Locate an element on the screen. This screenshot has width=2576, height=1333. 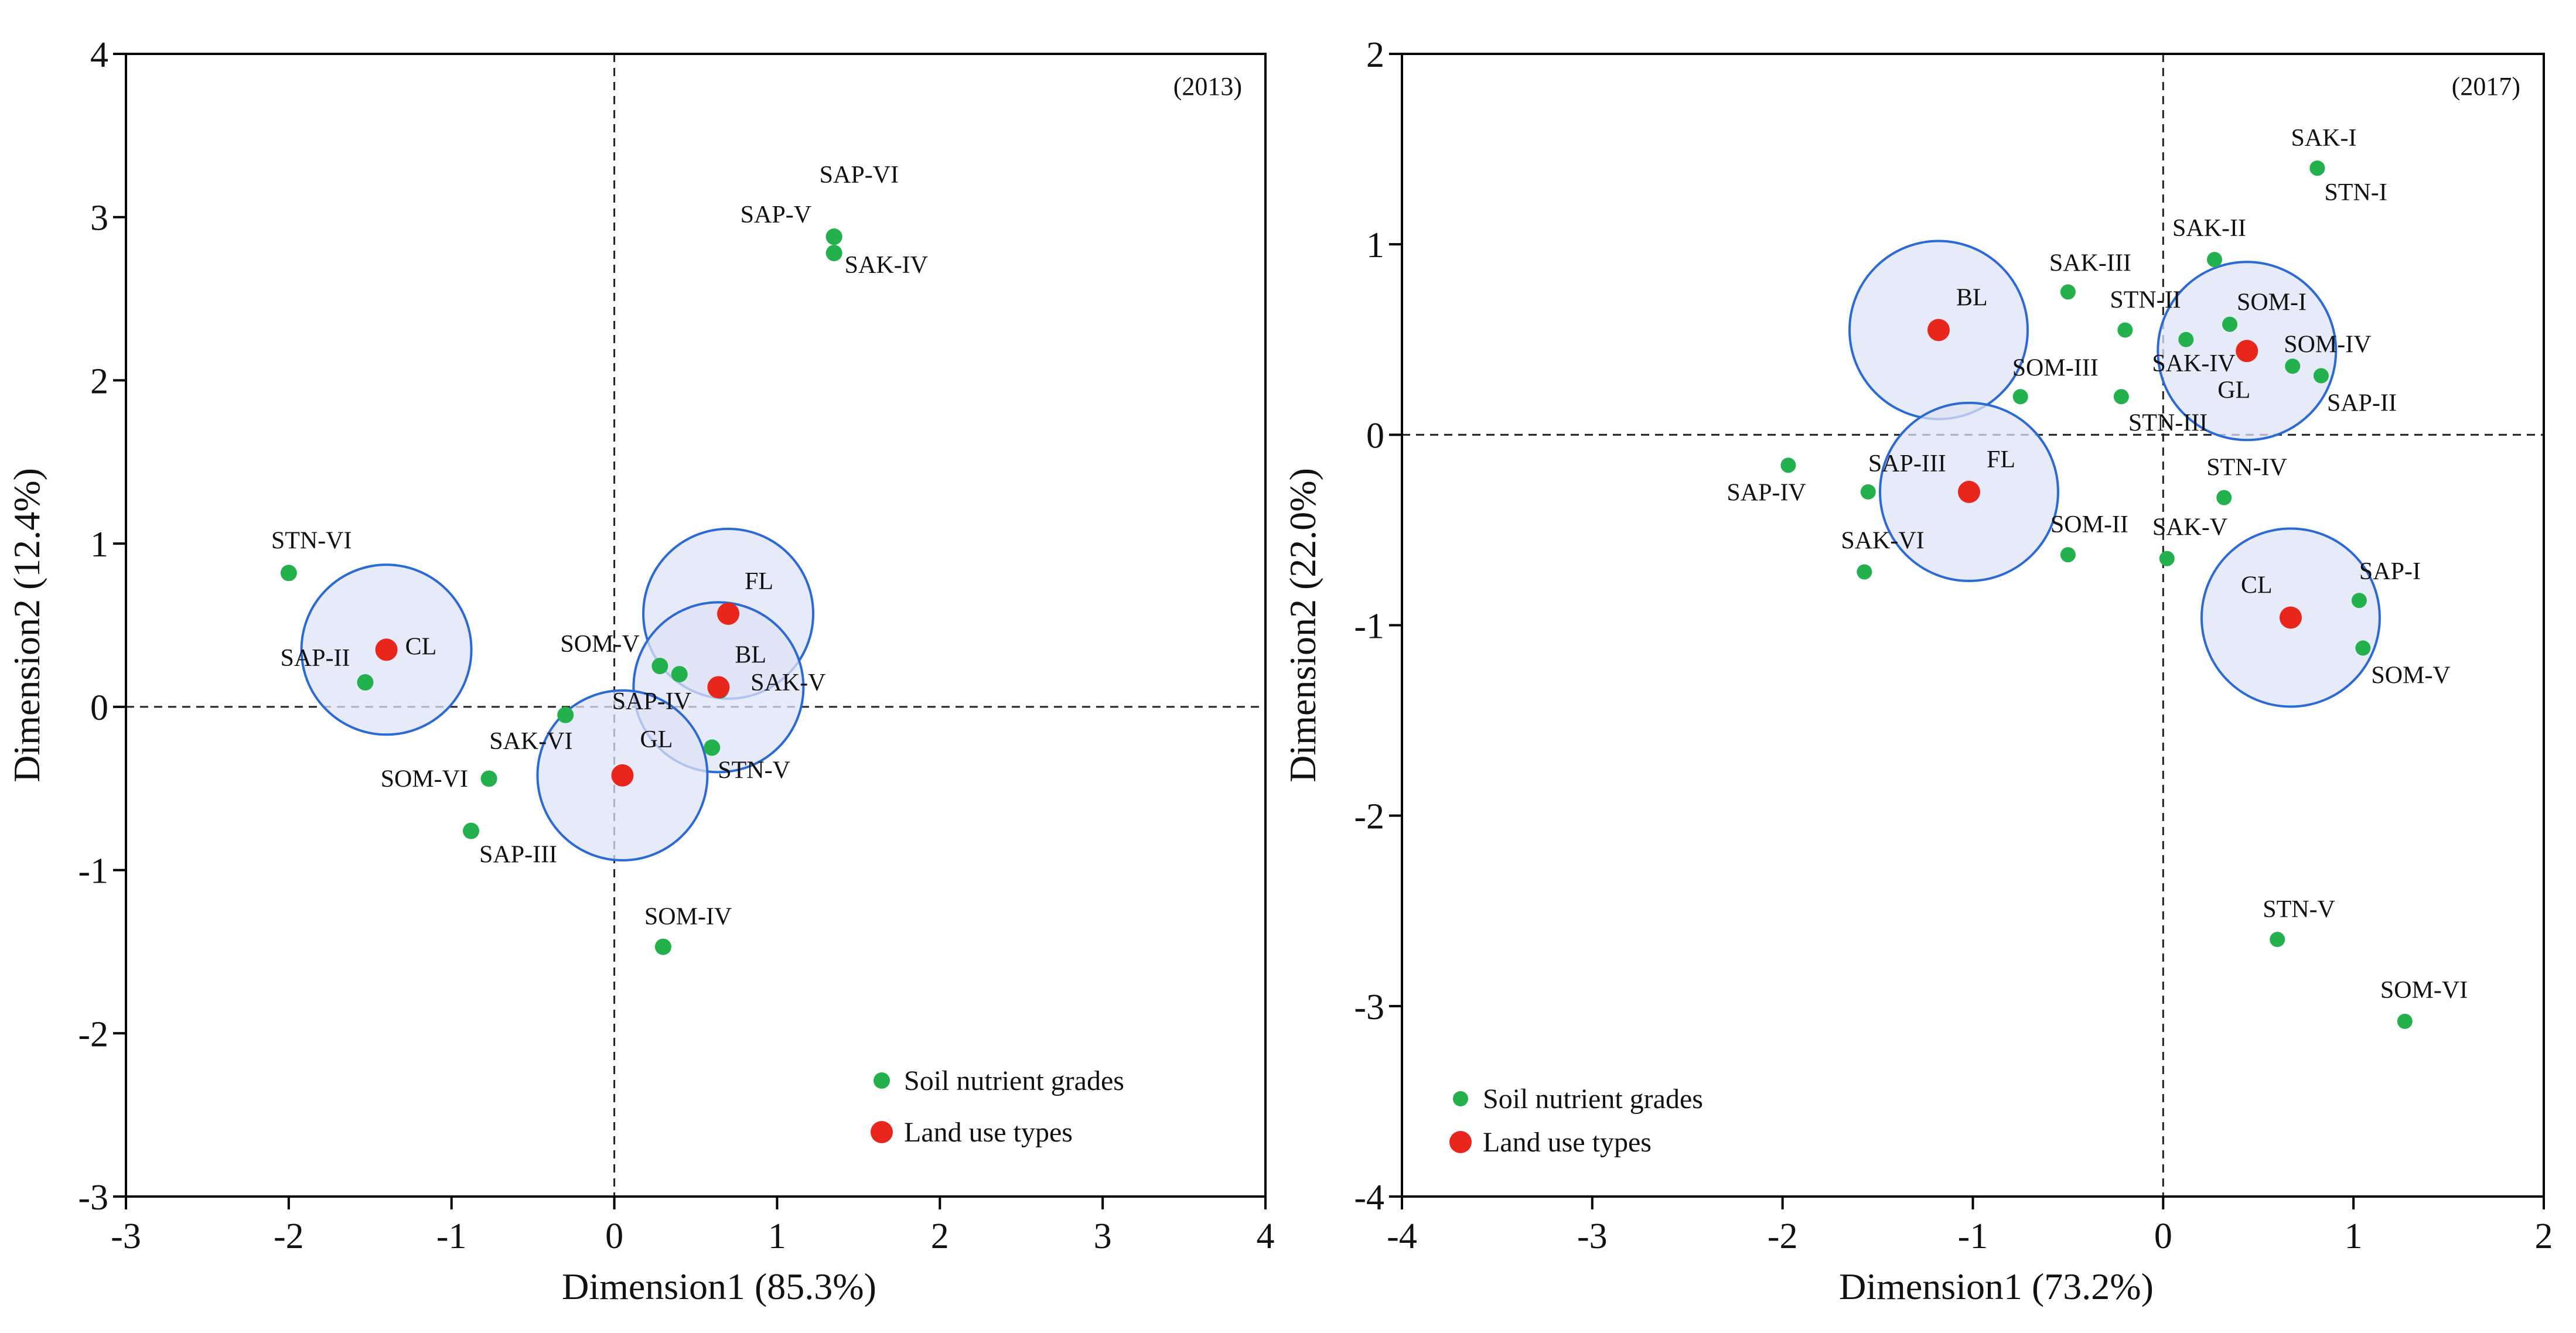
nutrient-point-label: SAP-V is located at coordinates (776, 215).